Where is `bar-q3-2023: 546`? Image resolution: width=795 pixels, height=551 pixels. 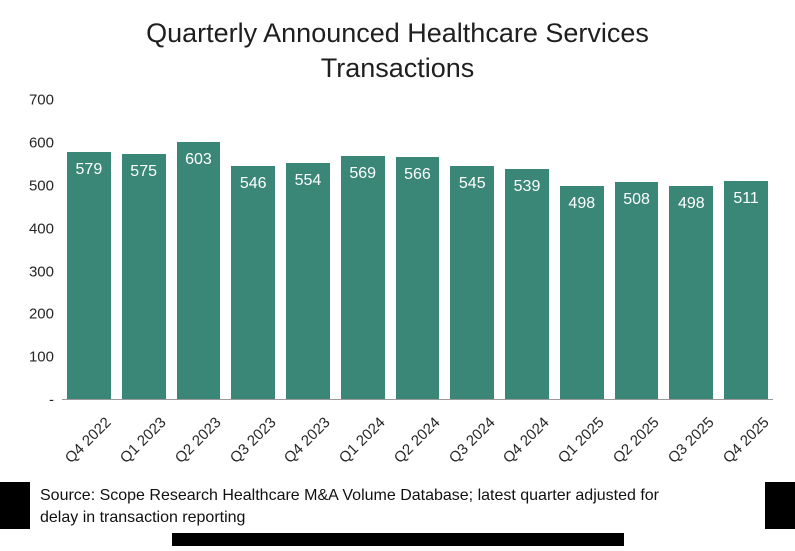 bar-q3-2023: 546 is located at coordinates (253, 282).